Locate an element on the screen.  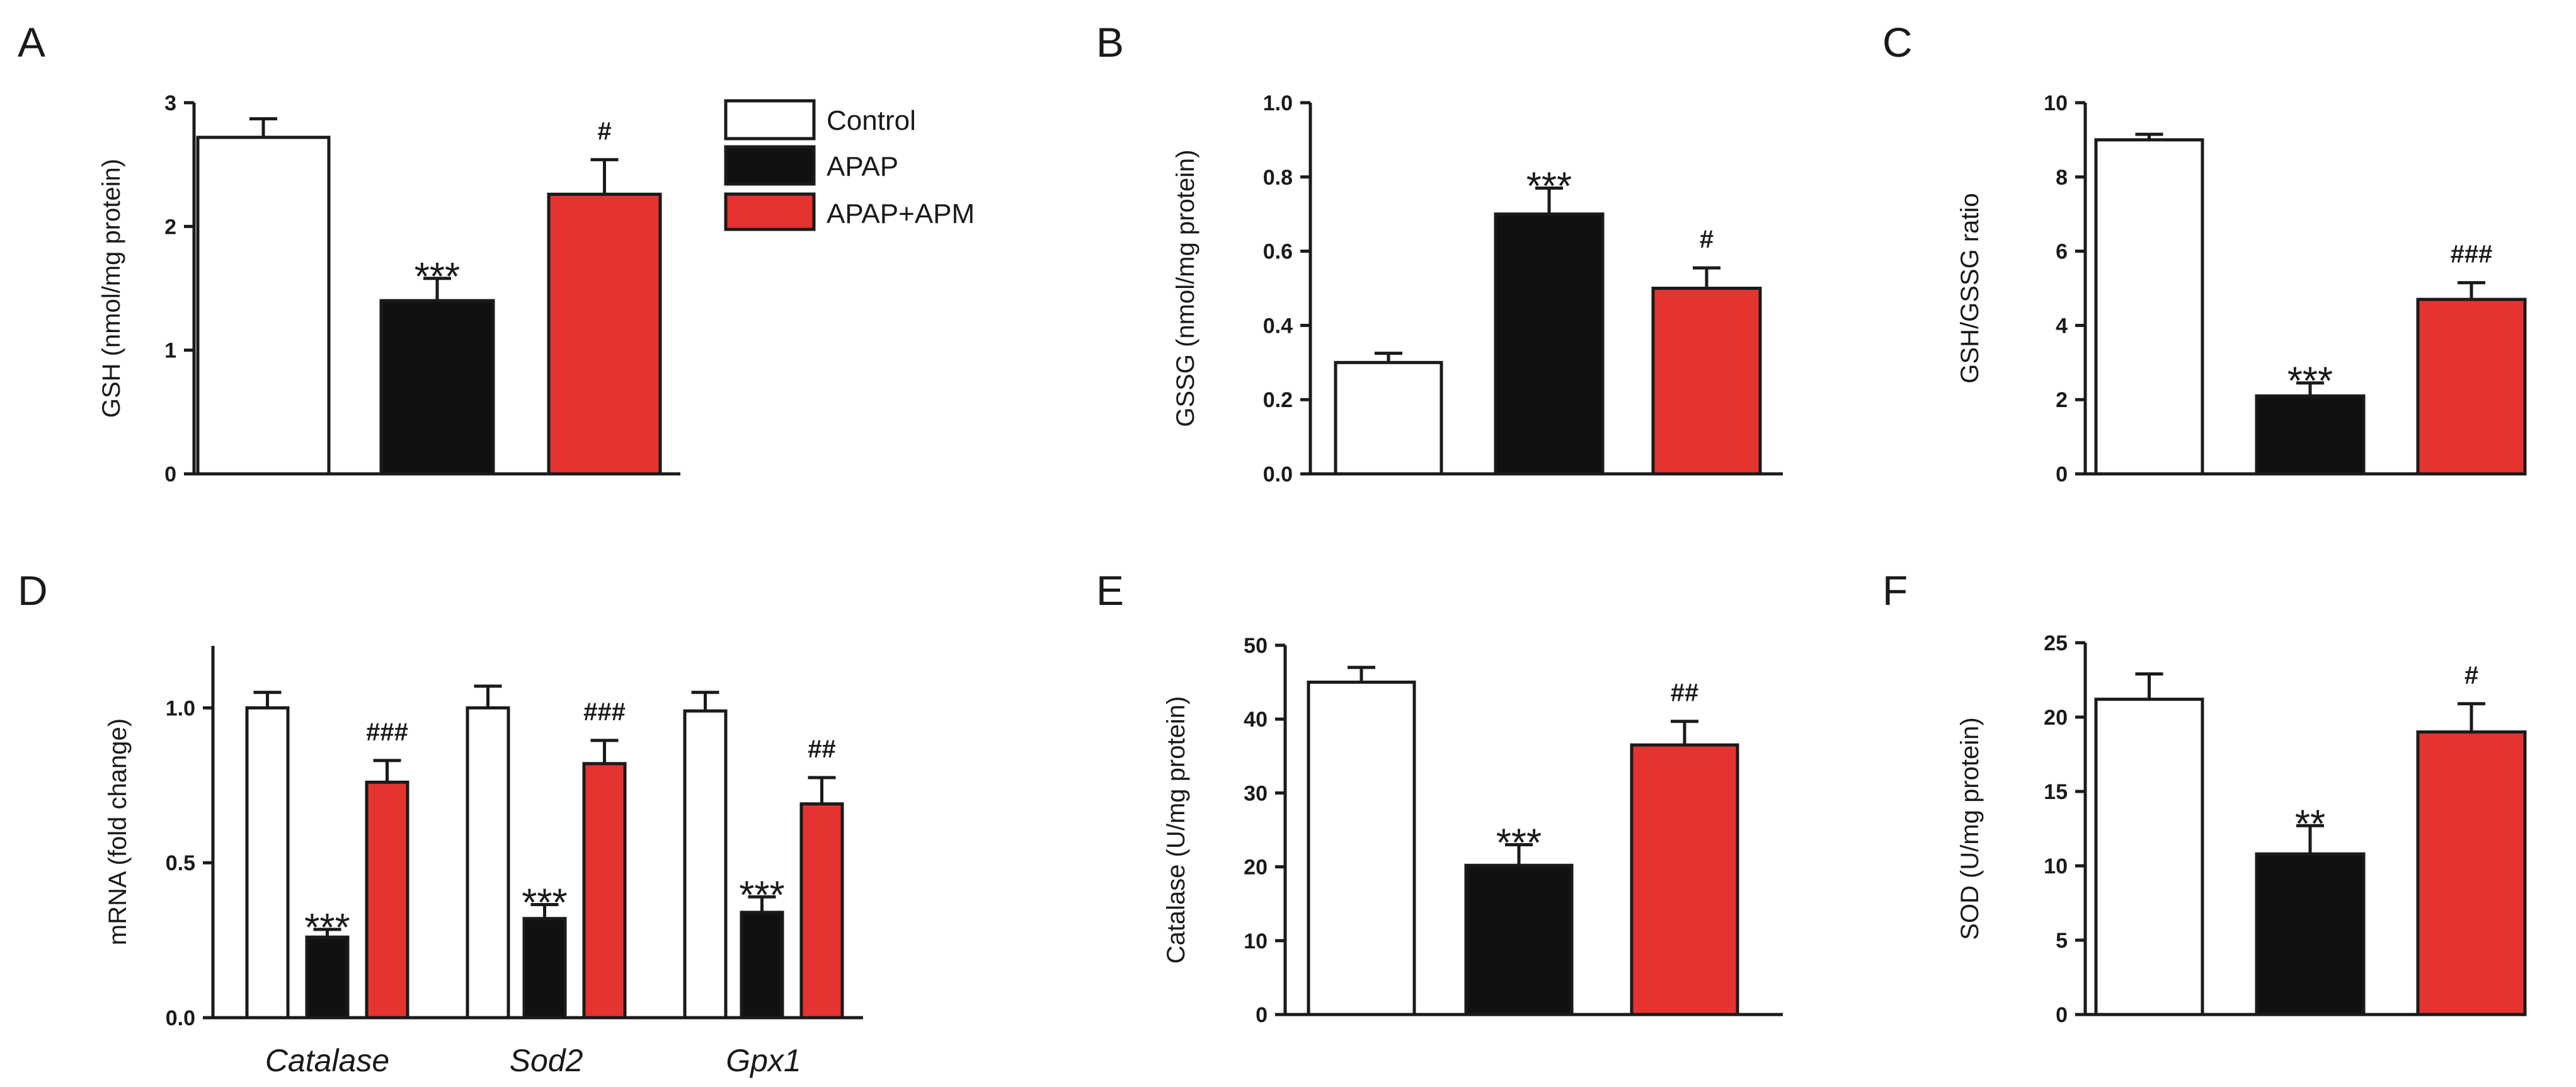
y-axis-label: GSH/GSSG ratio is located at coordinates (1970, 288).